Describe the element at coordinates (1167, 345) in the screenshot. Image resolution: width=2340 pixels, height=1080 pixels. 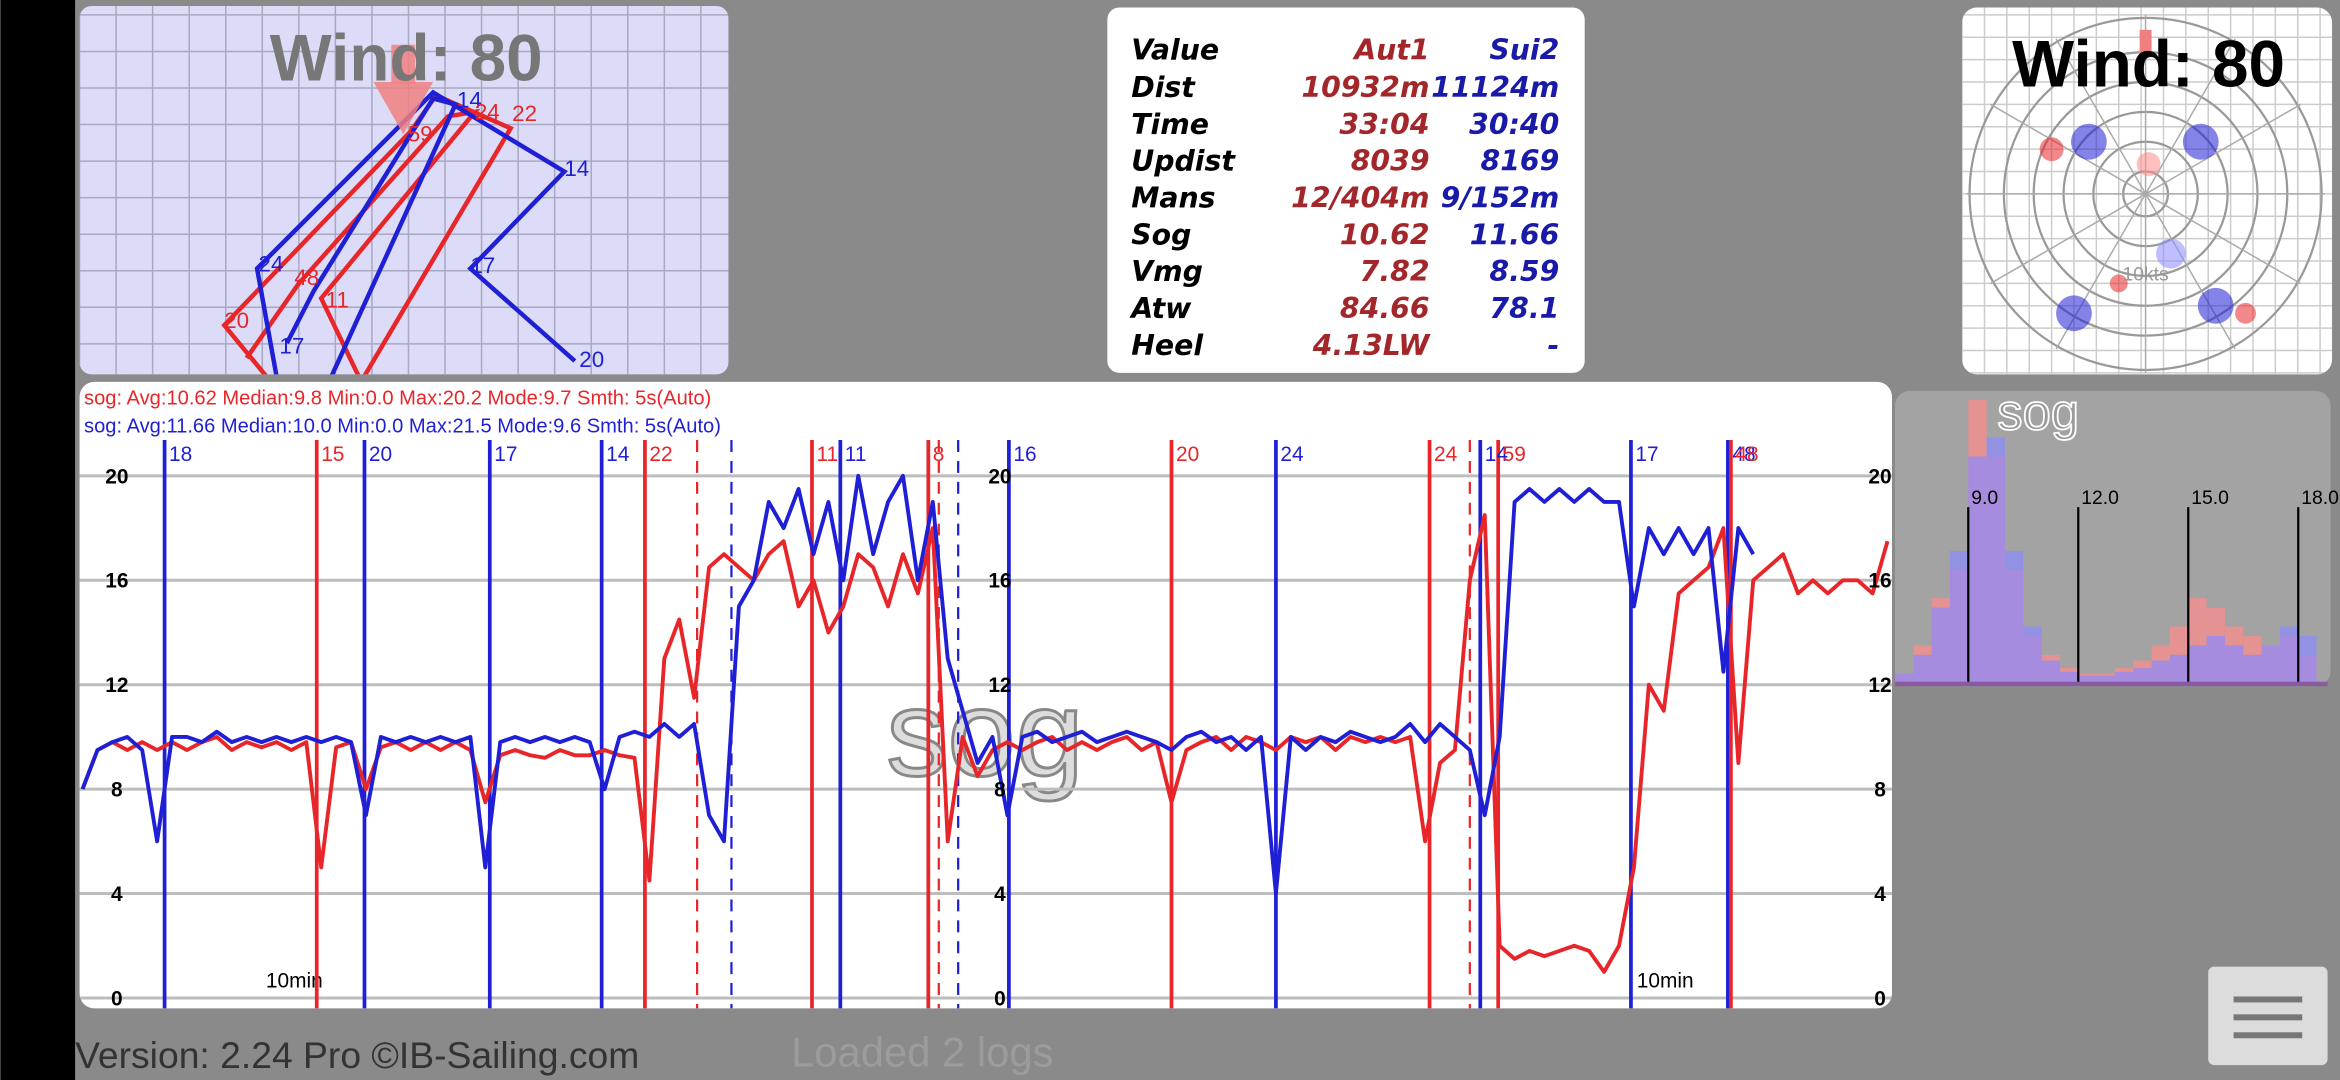
I see `table-cell: Heel` at that location.